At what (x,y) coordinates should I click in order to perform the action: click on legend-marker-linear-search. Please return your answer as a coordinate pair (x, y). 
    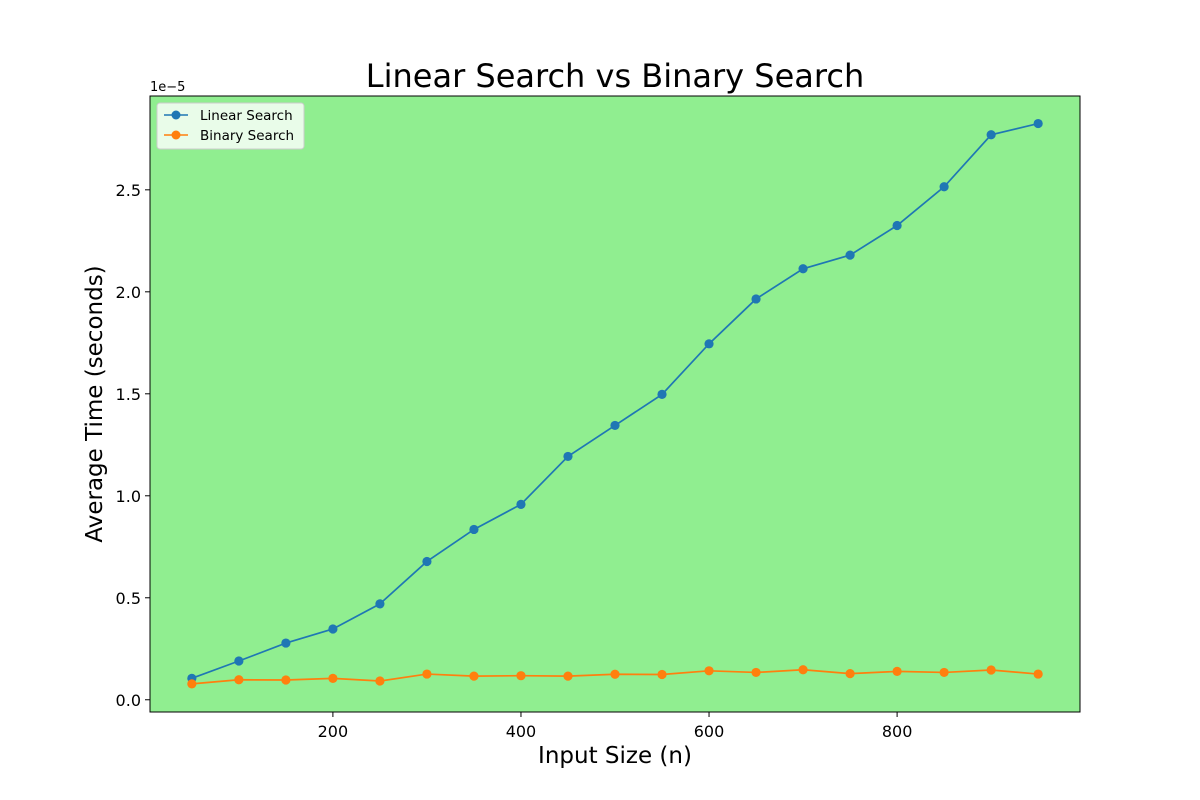
    Looking at the image, I should click on (176, 115).